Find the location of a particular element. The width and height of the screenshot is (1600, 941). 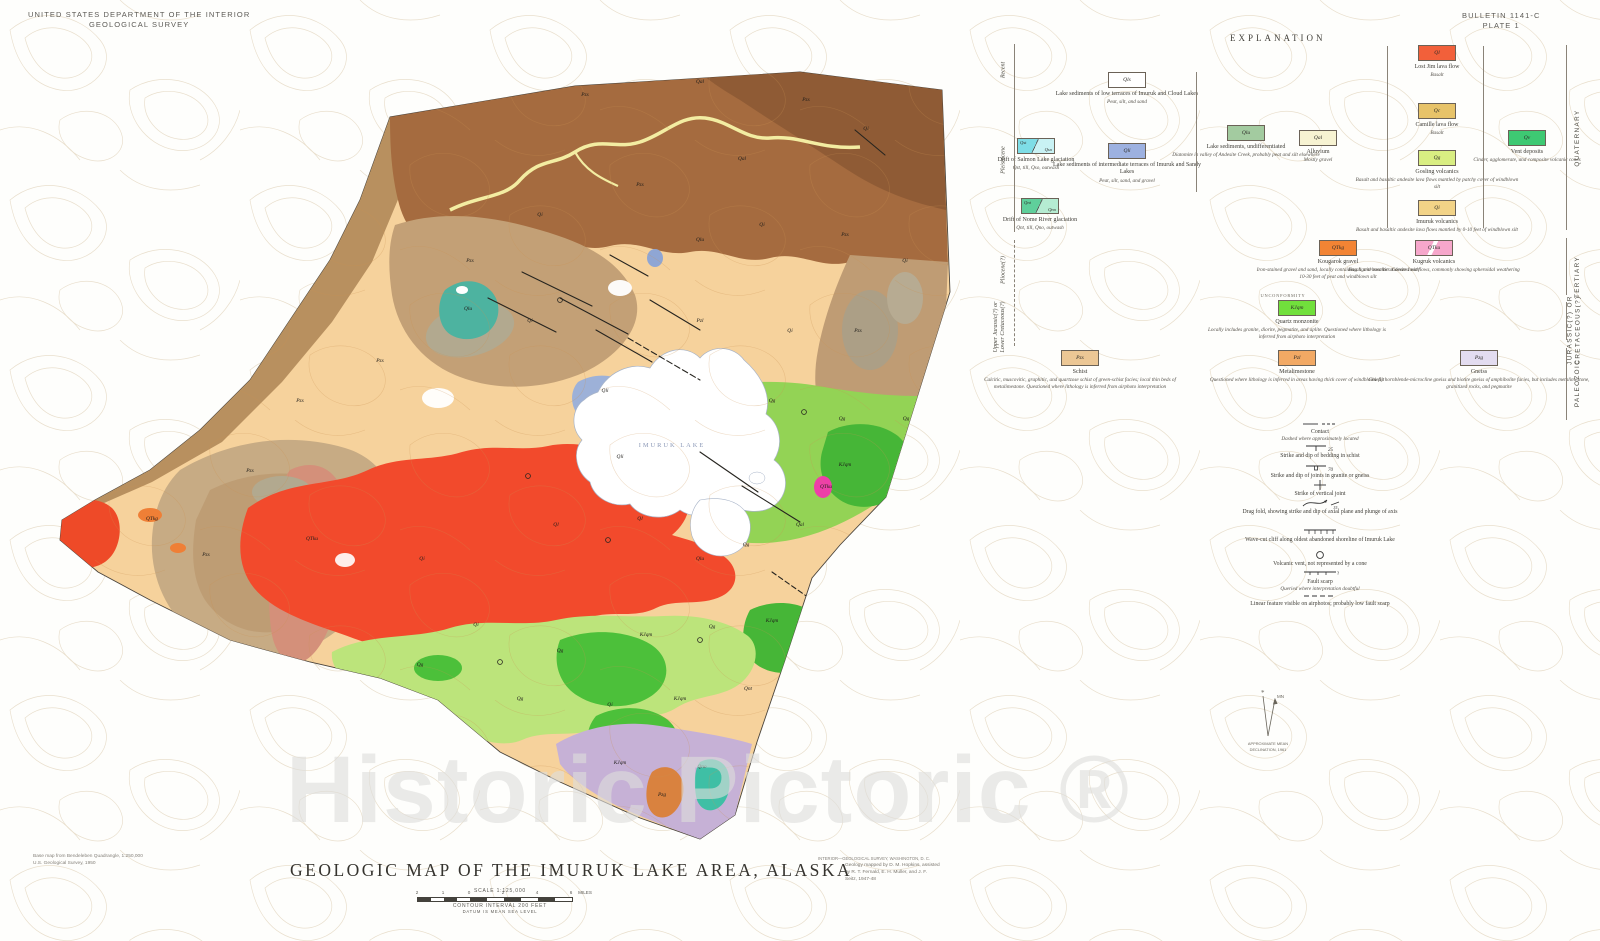

legend-swatch-qli: Qli is located at coordinates (1127, 151).